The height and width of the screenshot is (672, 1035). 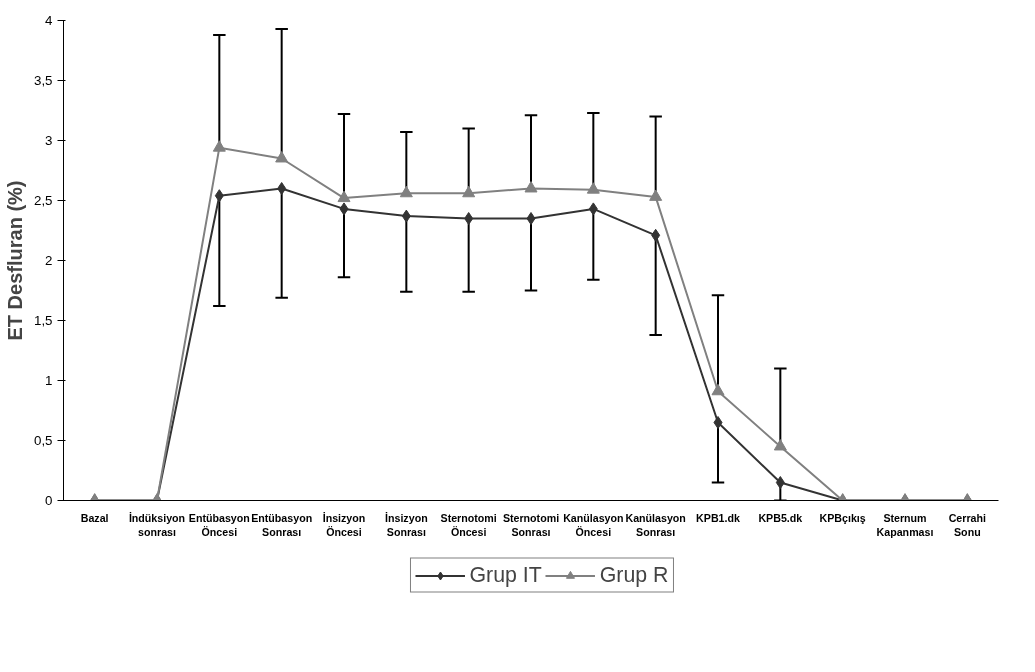 I want to click on x-tick-label: KPBçıkış, so click(x=842, y=517).